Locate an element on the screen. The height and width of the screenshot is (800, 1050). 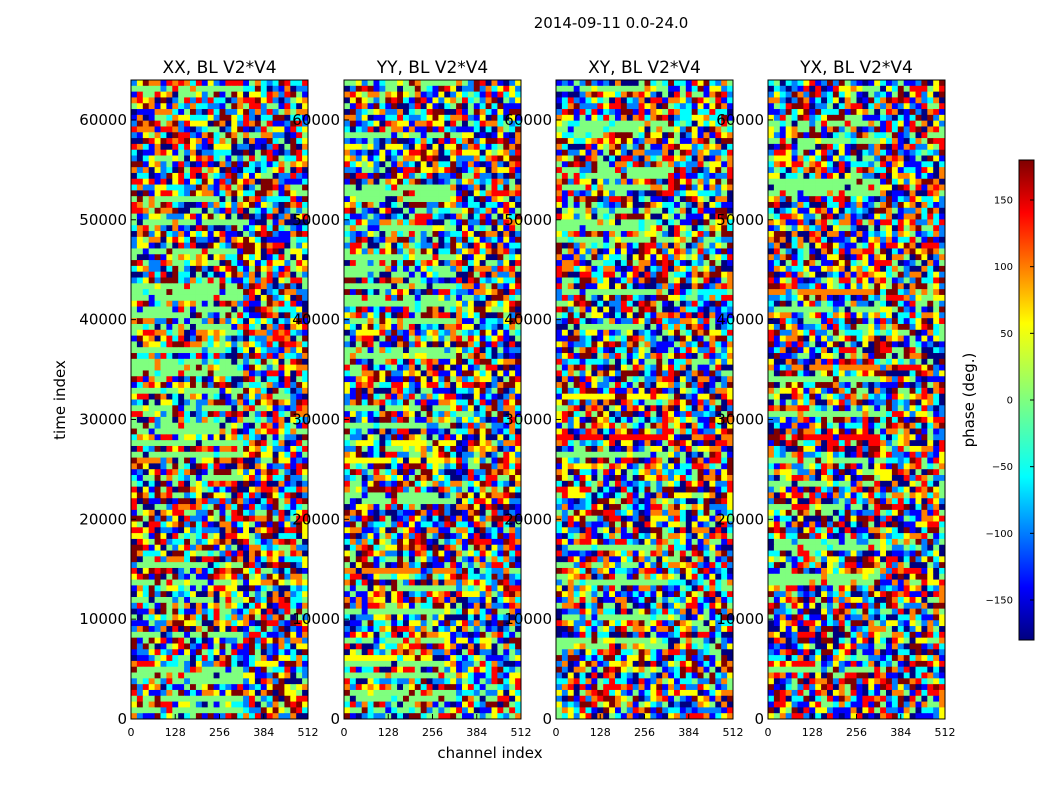
panel-title: XX, BL V2*V4 is located at coordinates (219, 68).